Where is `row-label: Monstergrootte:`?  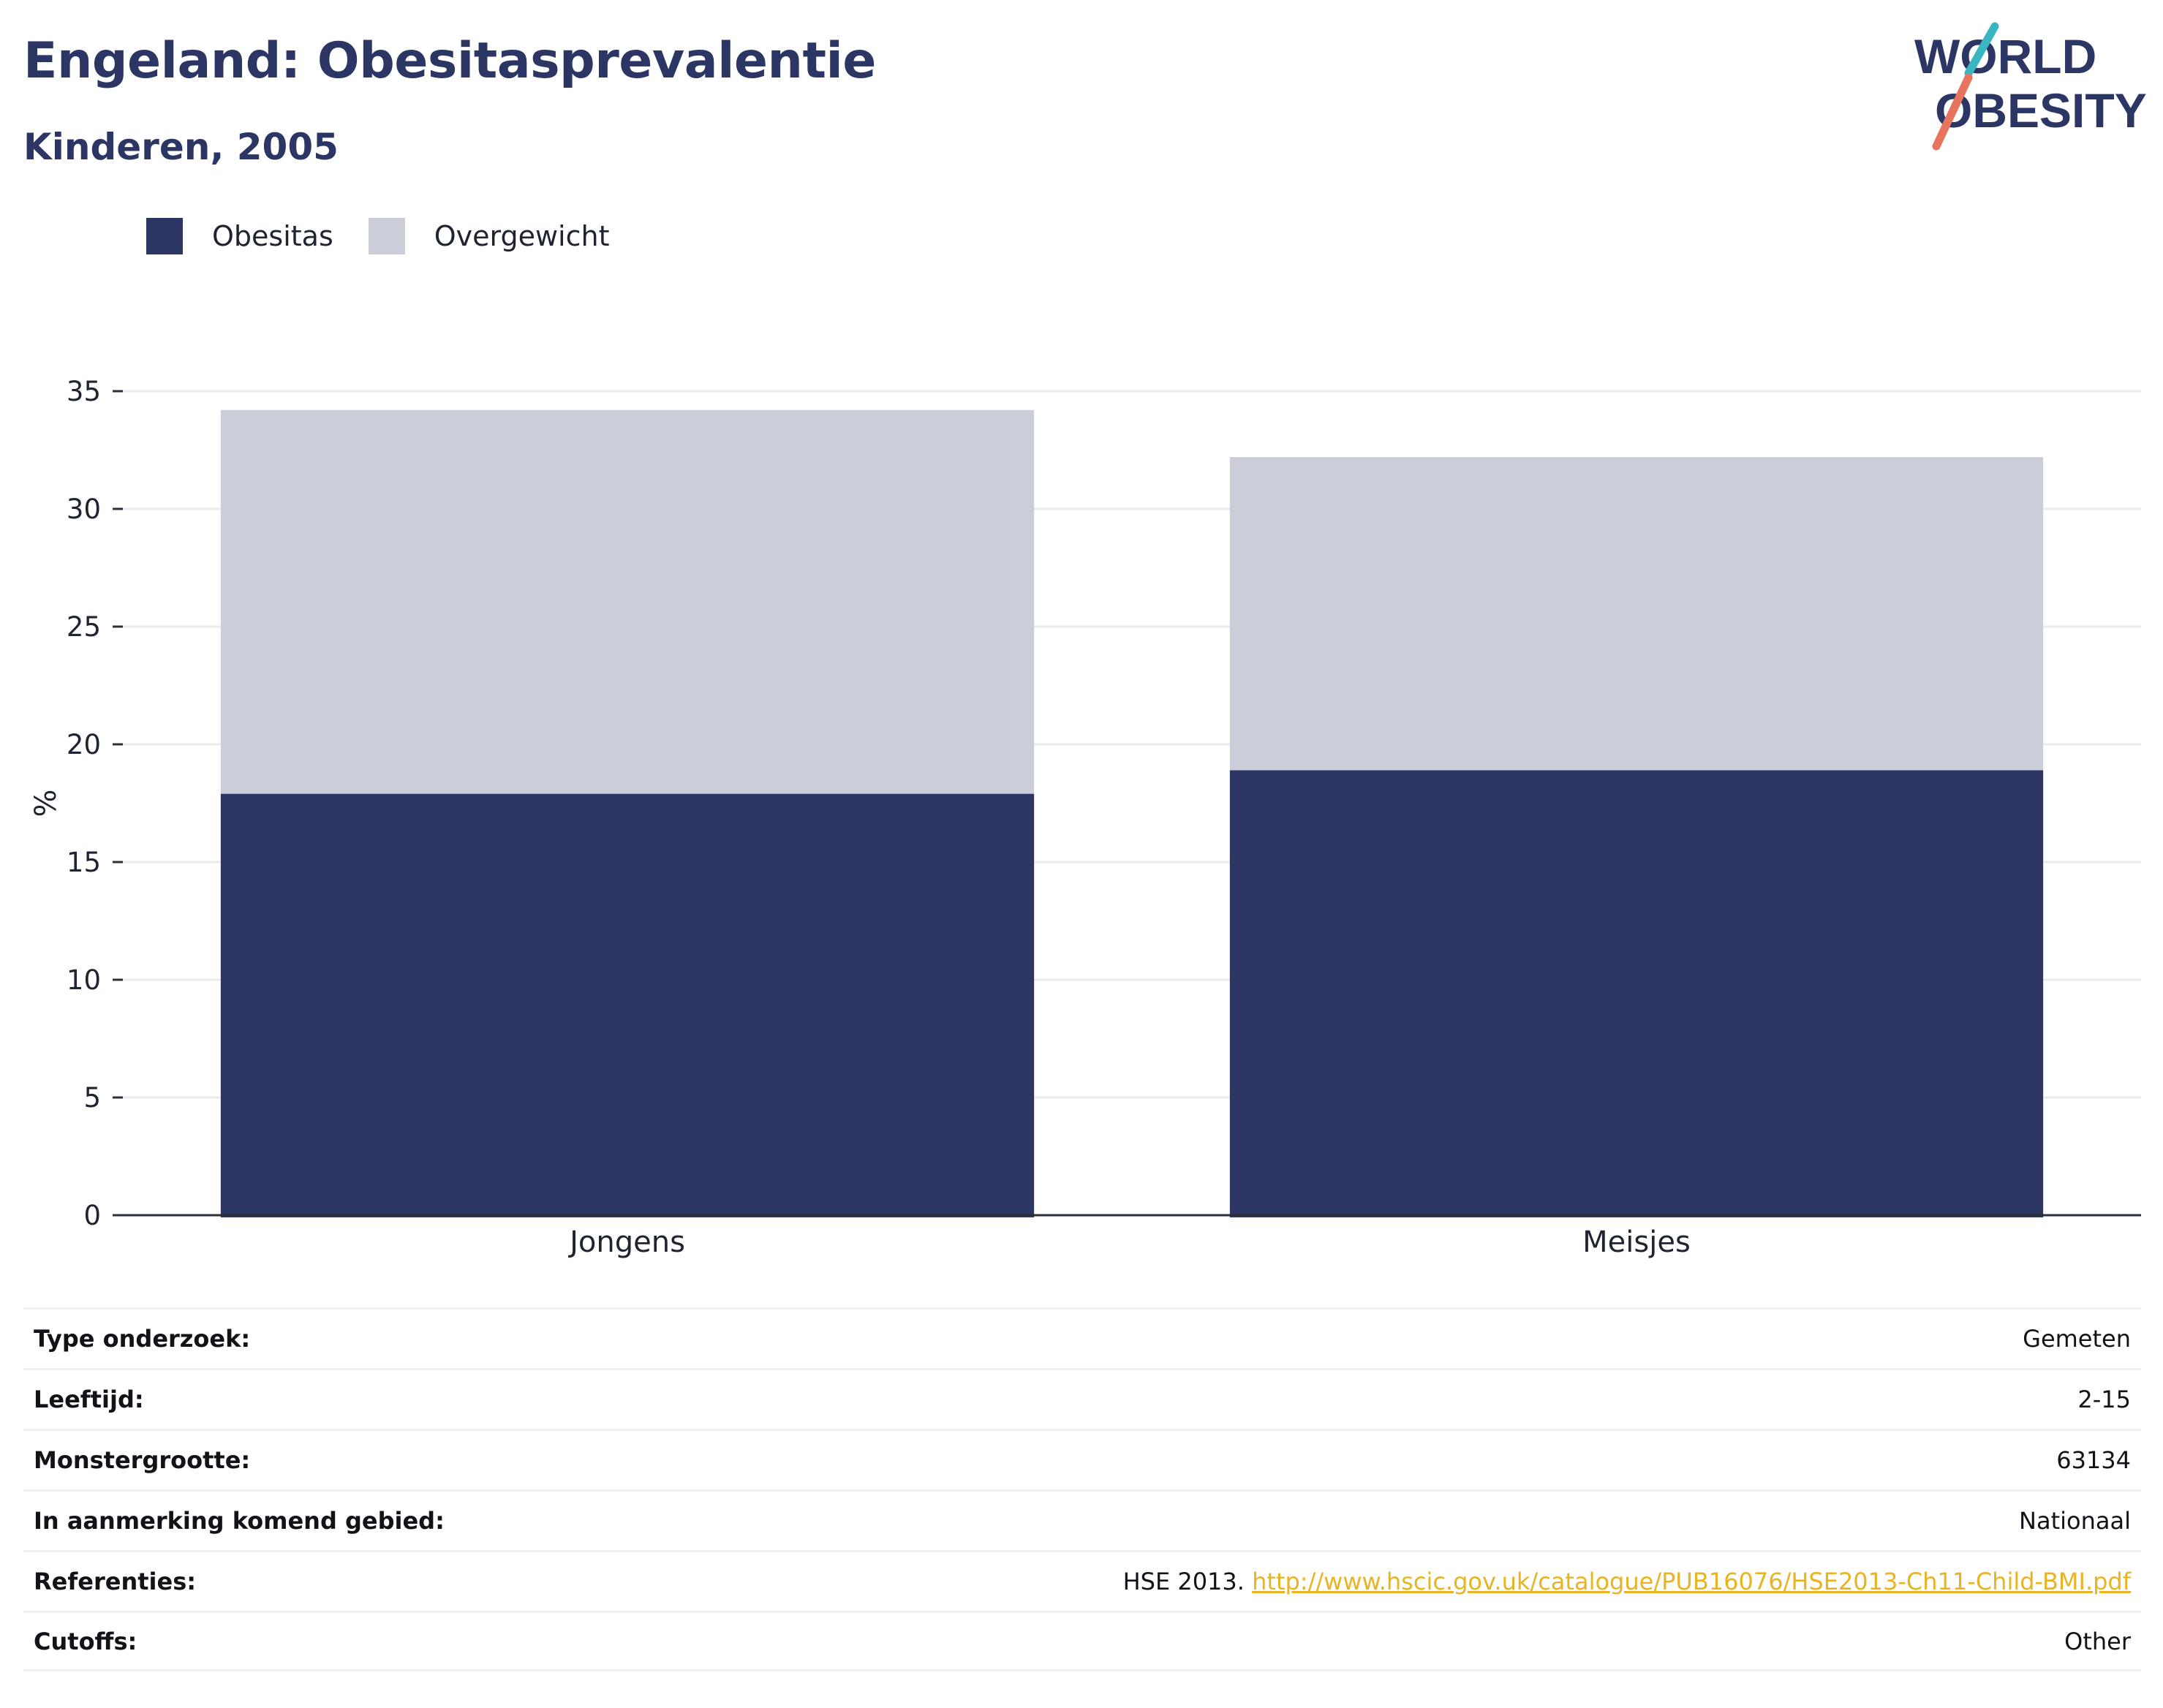 row-label: Monstergrootte: is located at coordinates (142, 1460).